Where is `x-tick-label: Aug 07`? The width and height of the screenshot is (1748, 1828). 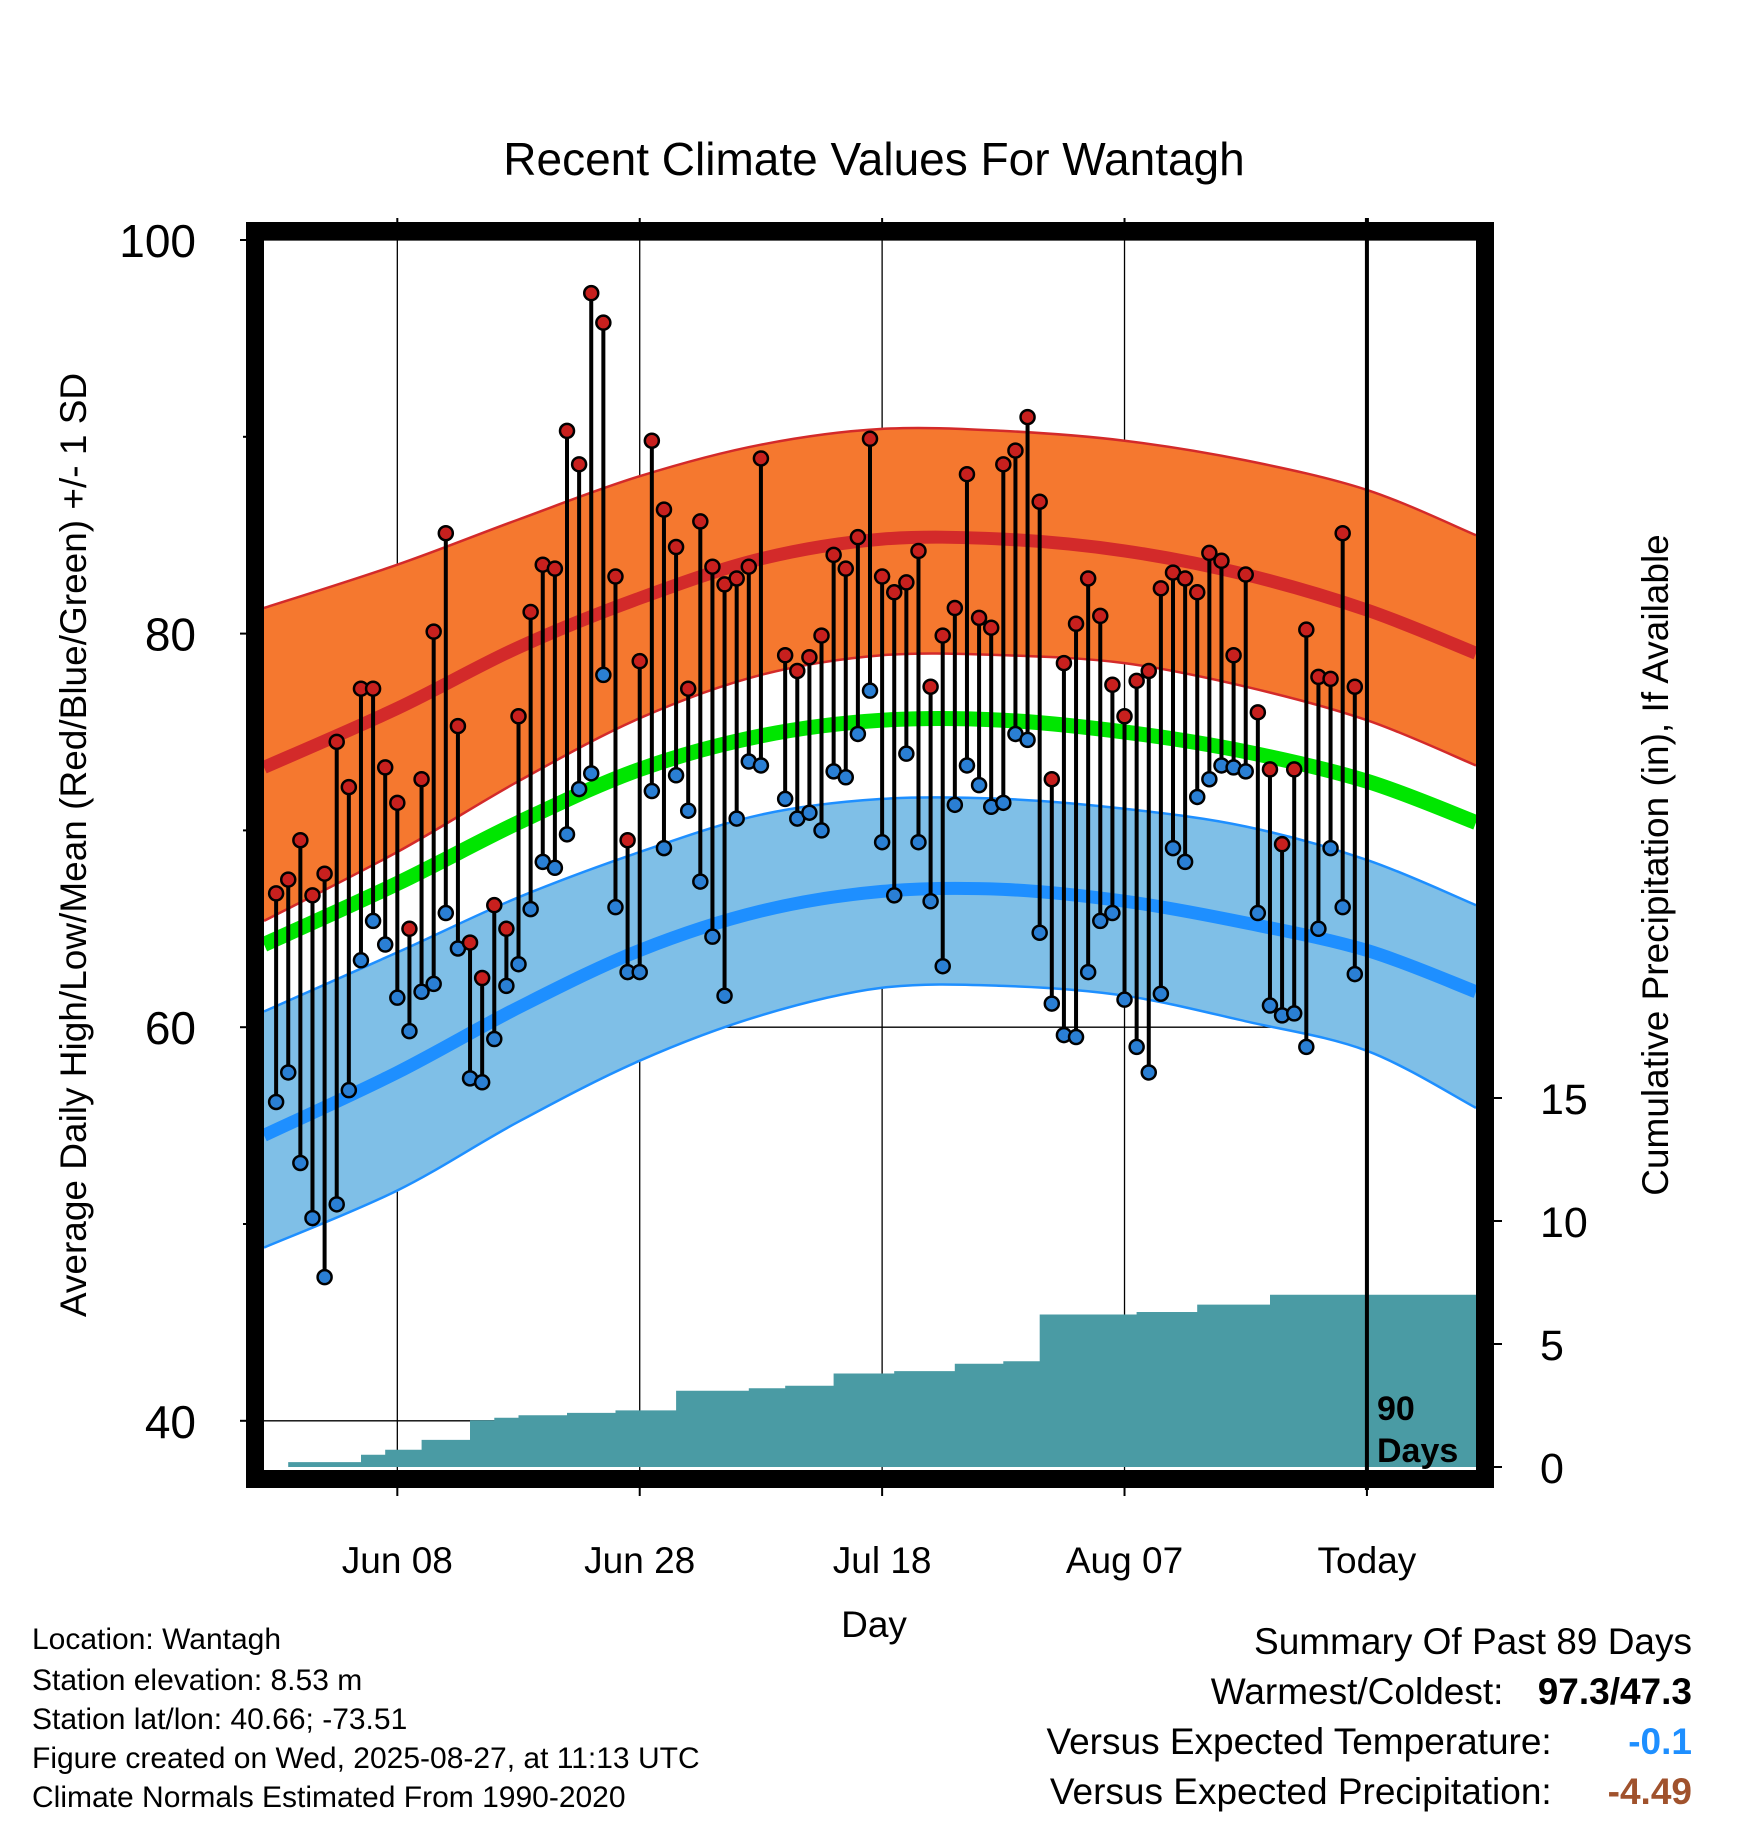
x-tick-label: Aug 07 is located at coordinates (1124, 1560).